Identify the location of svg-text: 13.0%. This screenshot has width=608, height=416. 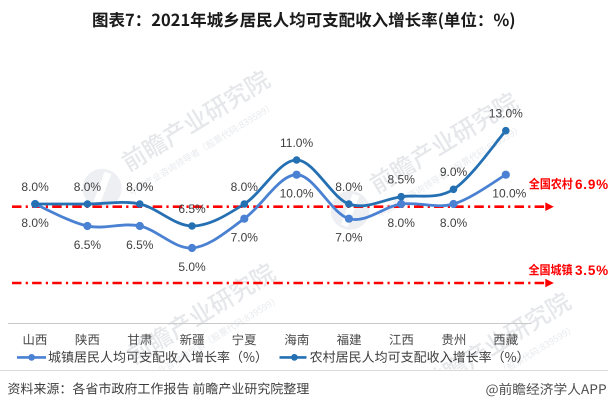
(506, 114).